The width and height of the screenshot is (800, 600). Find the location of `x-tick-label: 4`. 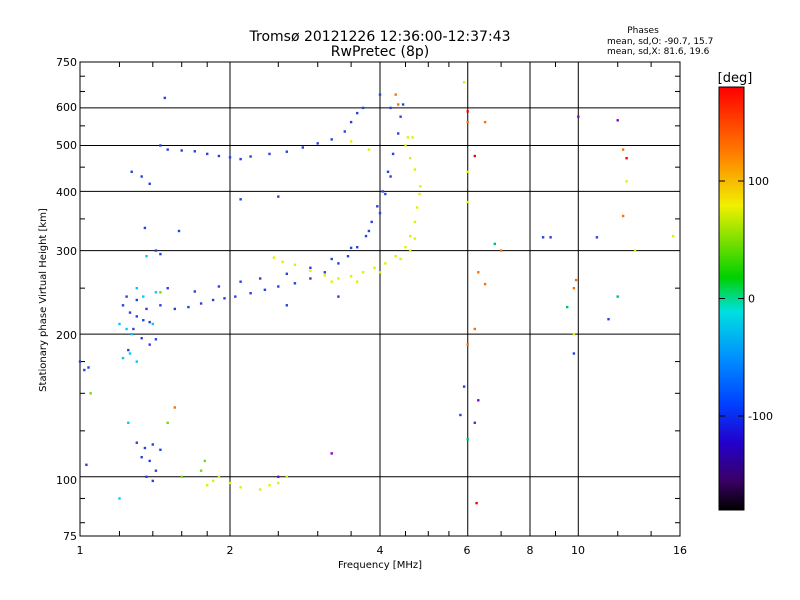

x-tick-label: 4 is located at coordinates (380, 550).